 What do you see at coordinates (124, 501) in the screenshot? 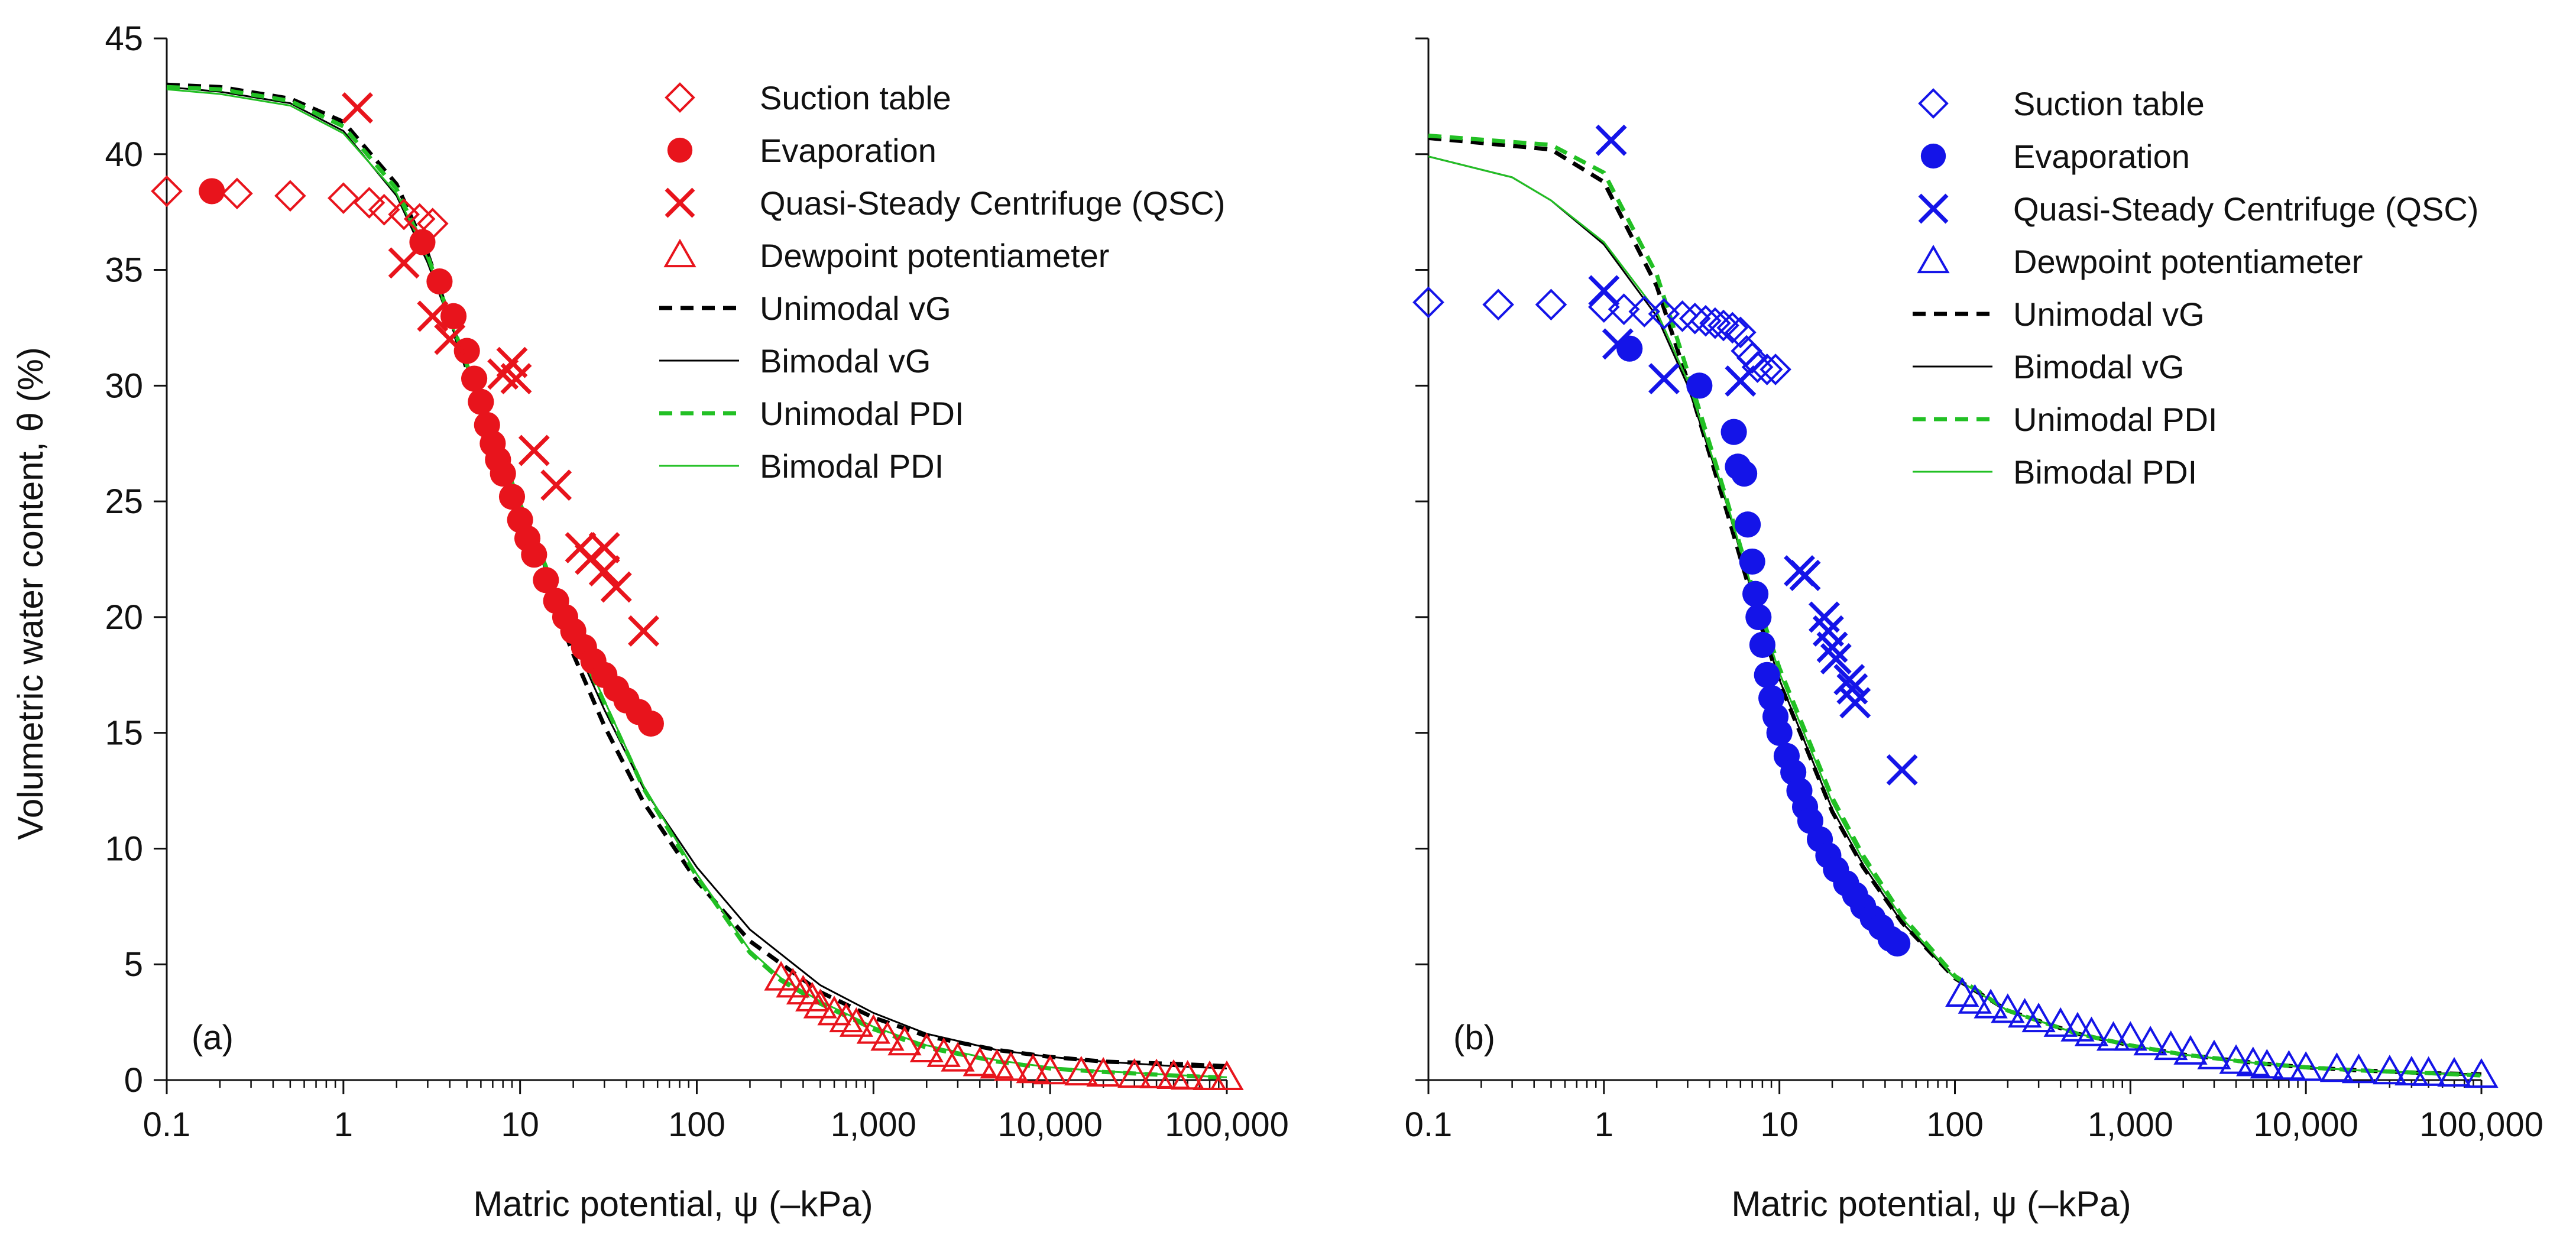
I see `y-tick-label: 25` at bounding box center [124, 501].